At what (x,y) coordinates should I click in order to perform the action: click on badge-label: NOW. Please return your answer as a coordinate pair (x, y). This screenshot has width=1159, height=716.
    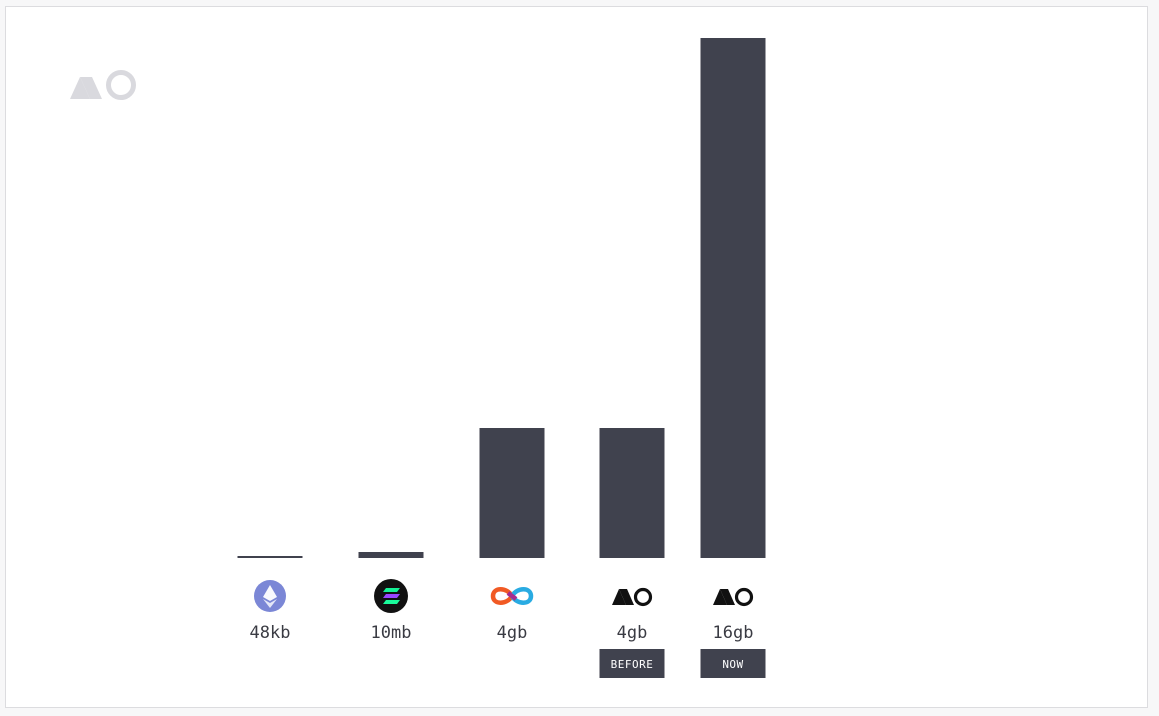
    Looking at the image, I should click on (732, 664).